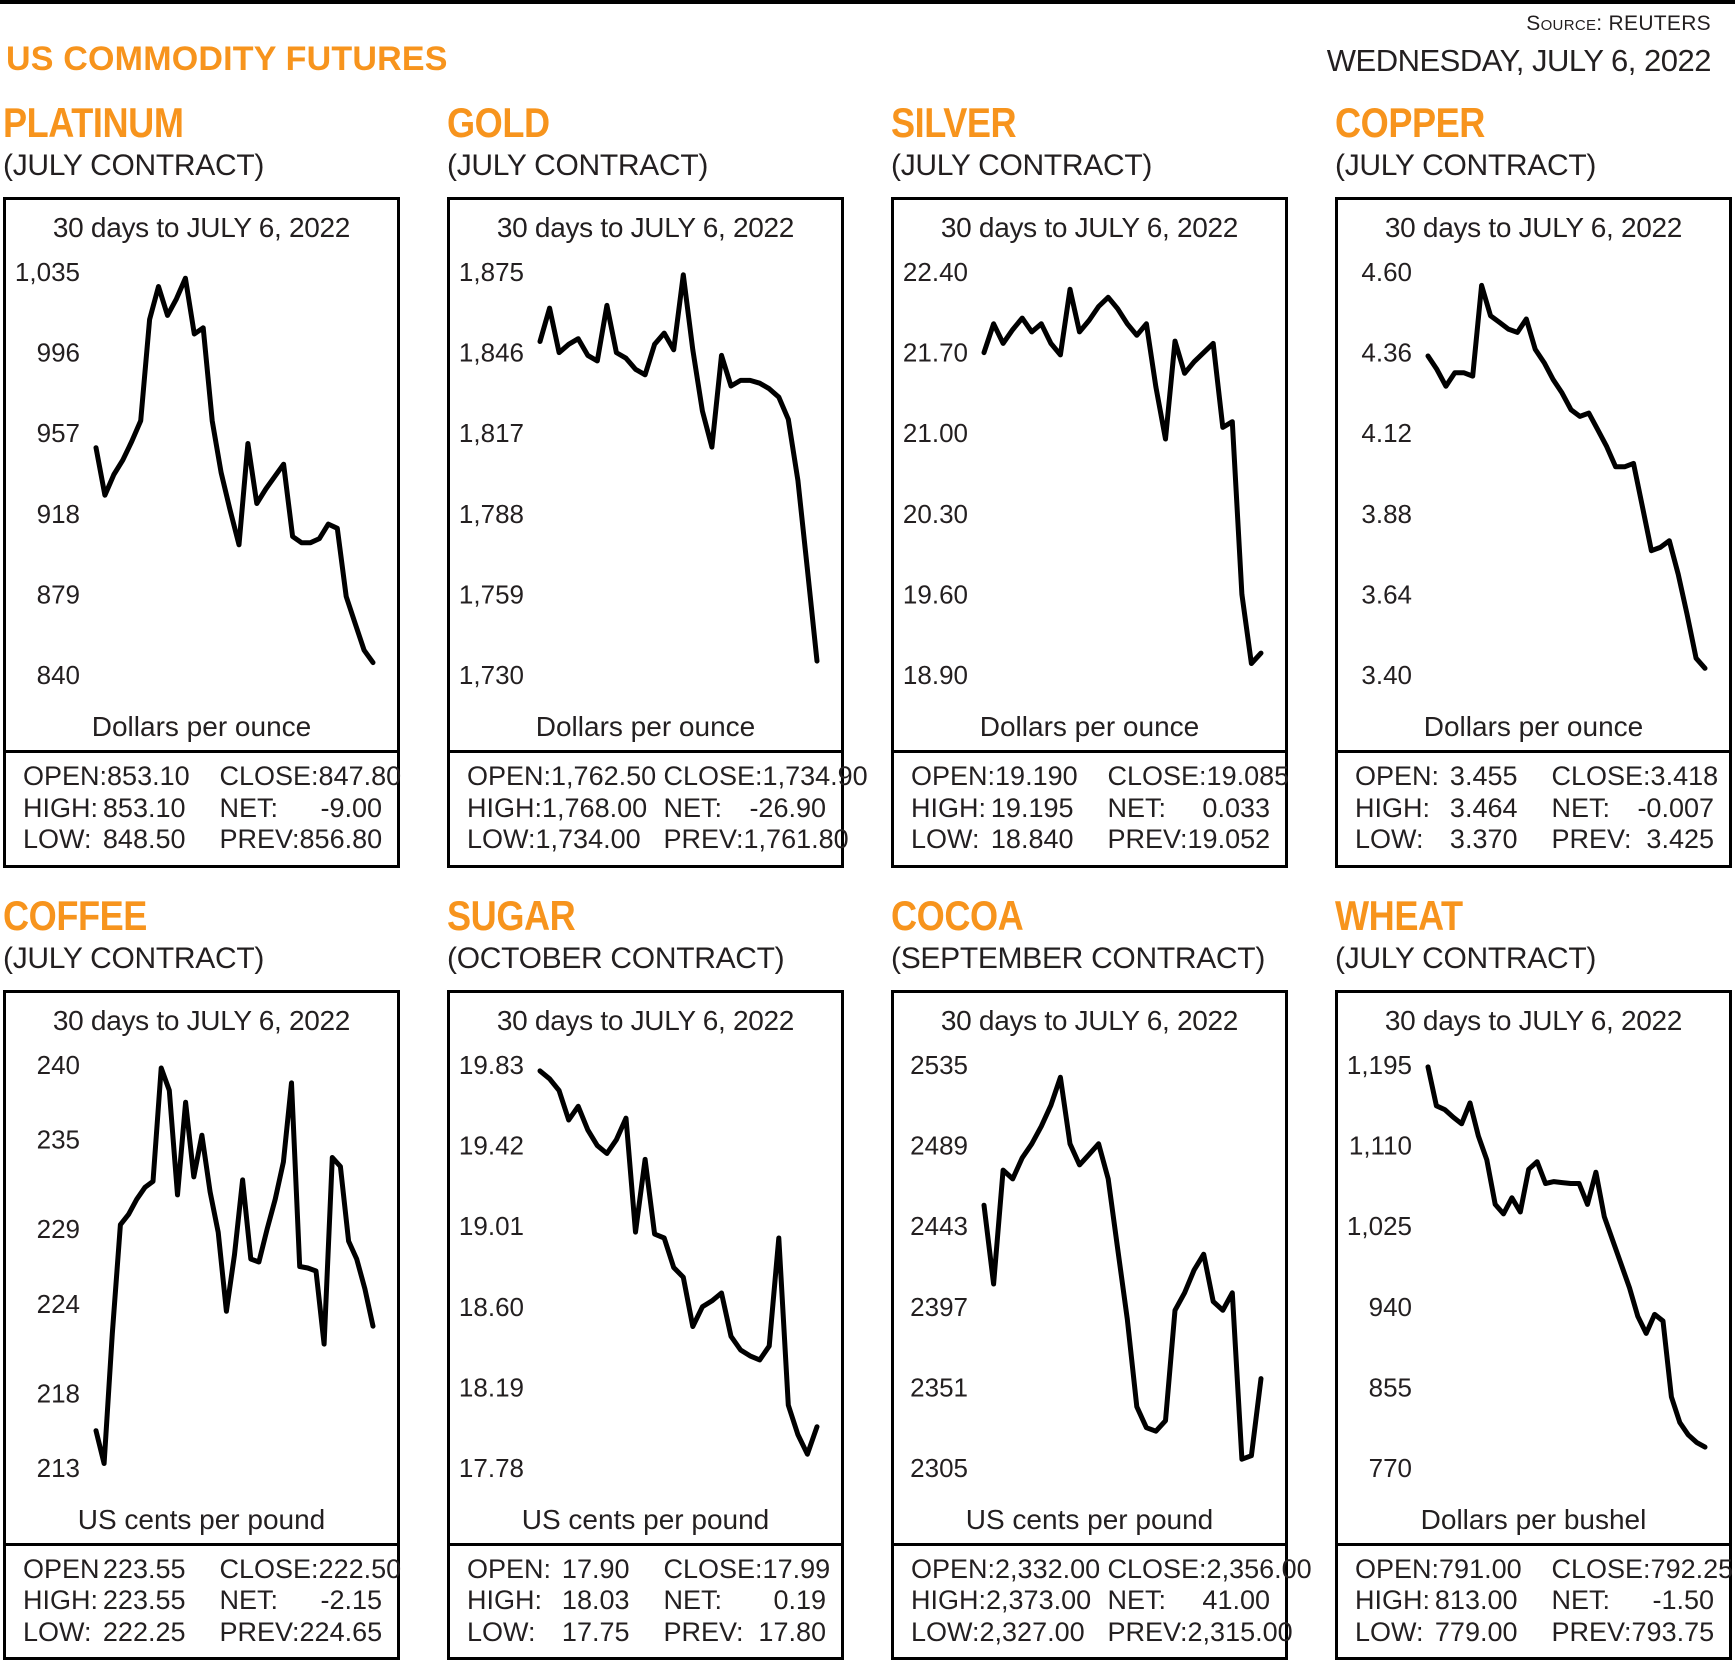  I want to click on y-axis-tick-label: 3.64, so click(1386, 594).